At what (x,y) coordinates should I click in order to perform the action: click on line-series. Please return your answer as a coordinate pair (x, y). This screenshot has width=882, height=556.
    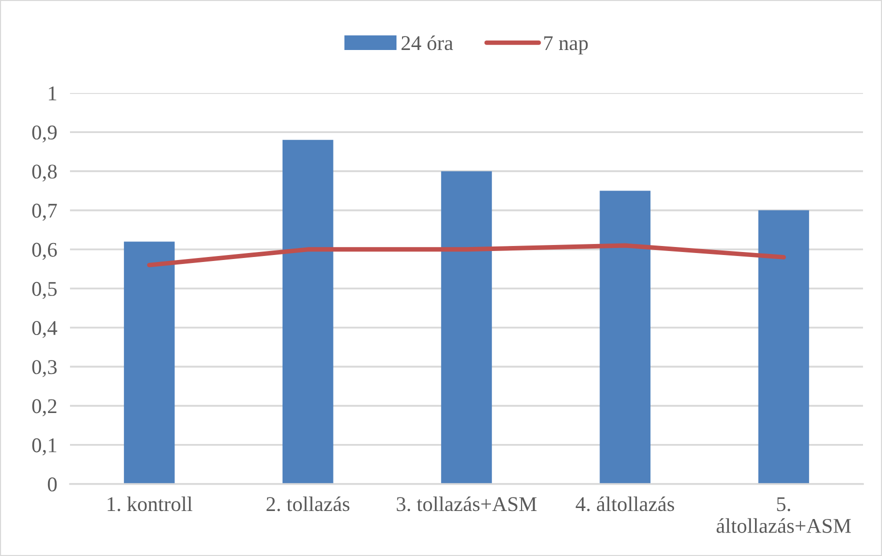
    Looking at the image, I should click on (466, 255).